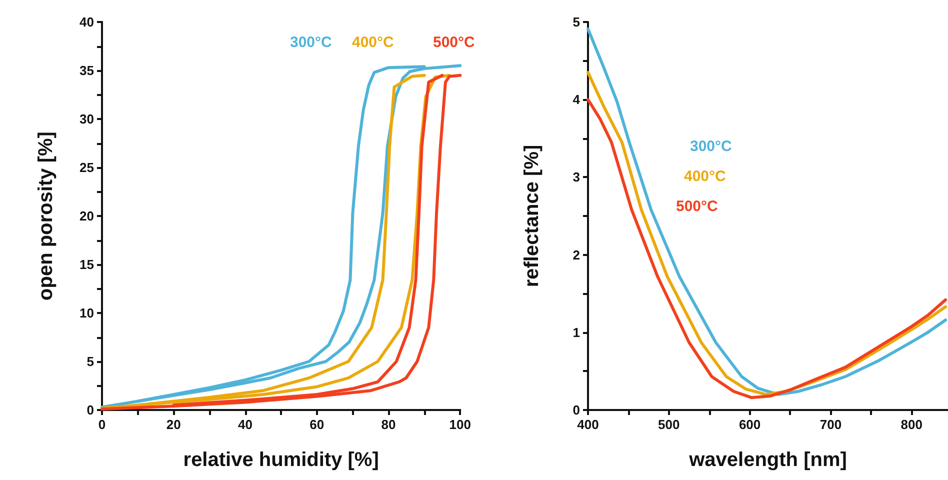  Describe the element at coordinates (317, 424) in the screenshot. I see `x-tick-label: 60` at that location.